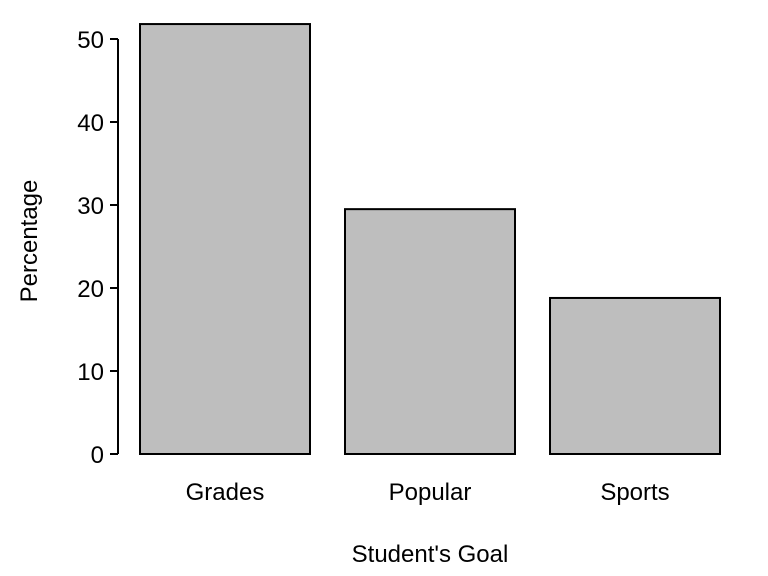 The width and height of the screenshot is (768, 576). I want to click on y-tick-label: 40, so click(90, 123).